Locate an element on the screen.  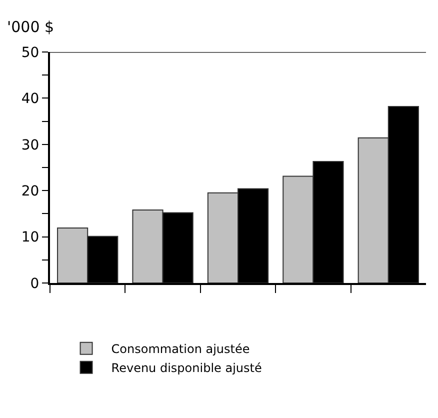
y-tick-label: 0 is located at coordinates (35, 284).